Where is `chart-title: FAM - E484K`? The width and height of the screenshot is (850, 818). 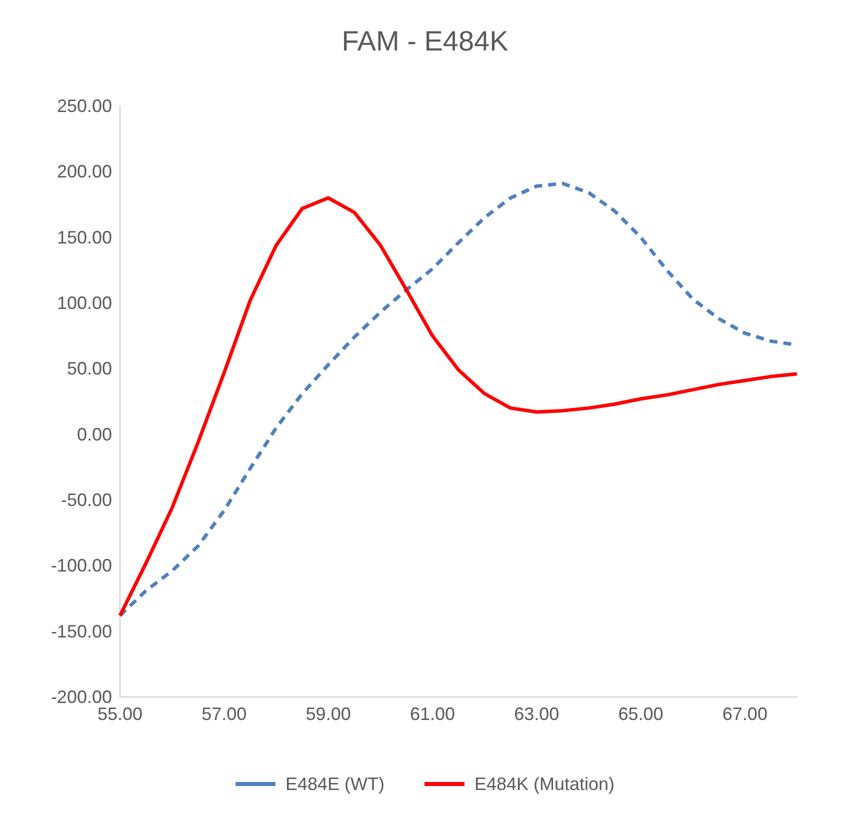 chart-title: FAM - E484K is located at coordinates (425, 41).